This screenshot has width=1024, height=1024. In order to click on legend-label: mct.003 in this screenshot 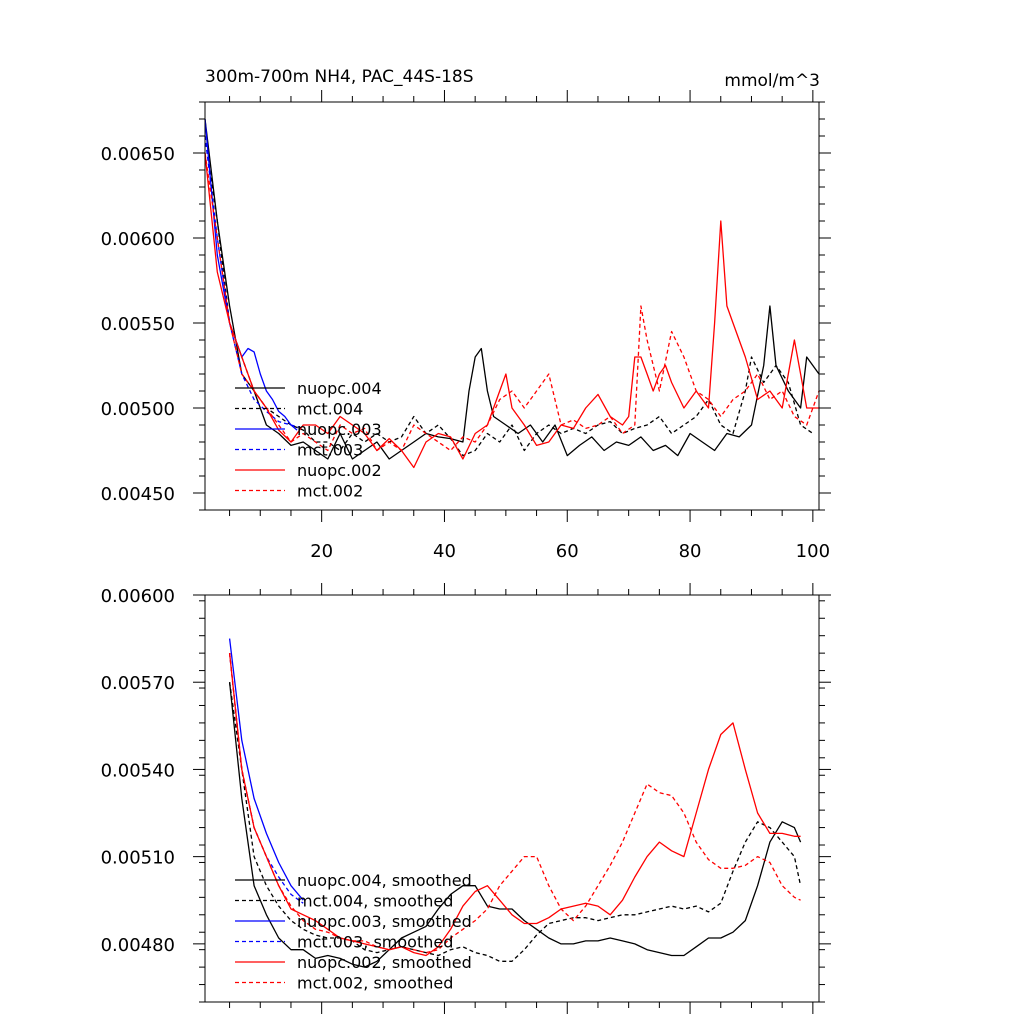, I will do `click(330, 450)`.